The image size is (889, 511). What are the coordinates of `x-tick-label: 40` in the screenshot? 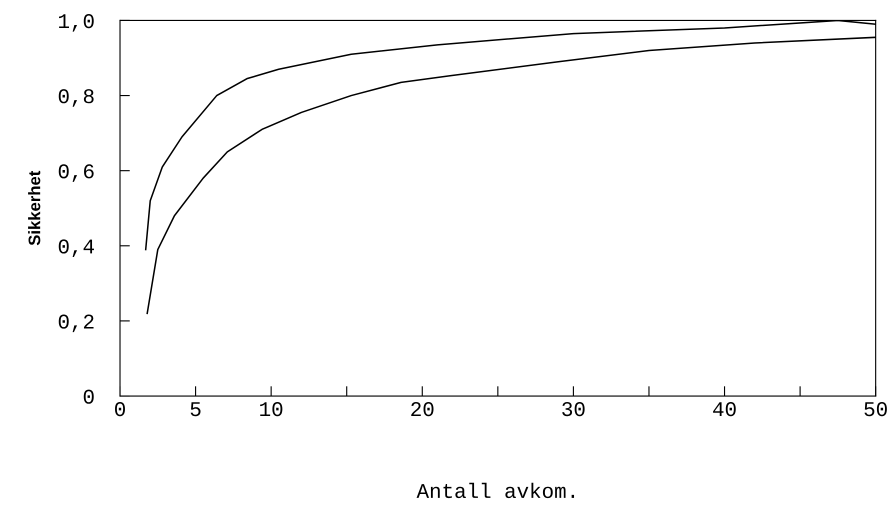 It's located at (724, 409).